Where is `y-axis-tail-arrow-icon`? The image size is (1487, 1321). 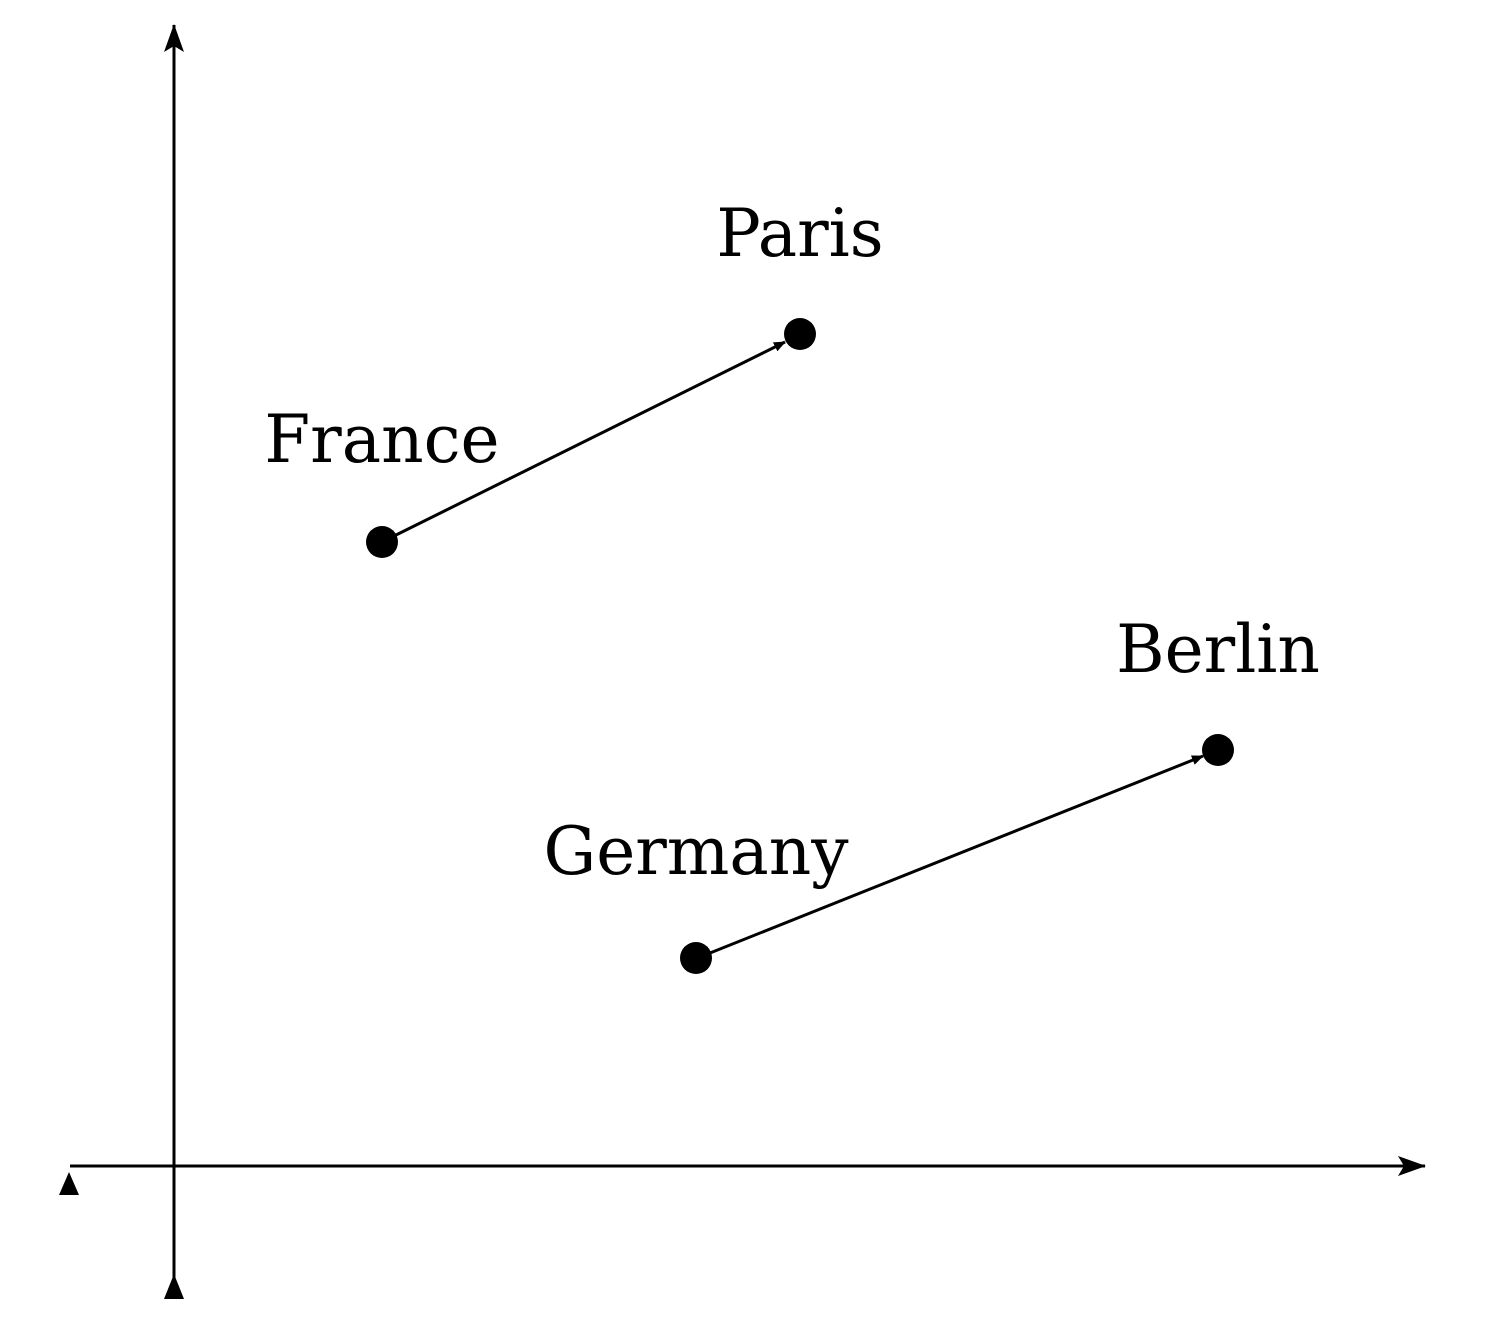
y-axis-tail-arrow-icon is located at coordinates (174, 1286).